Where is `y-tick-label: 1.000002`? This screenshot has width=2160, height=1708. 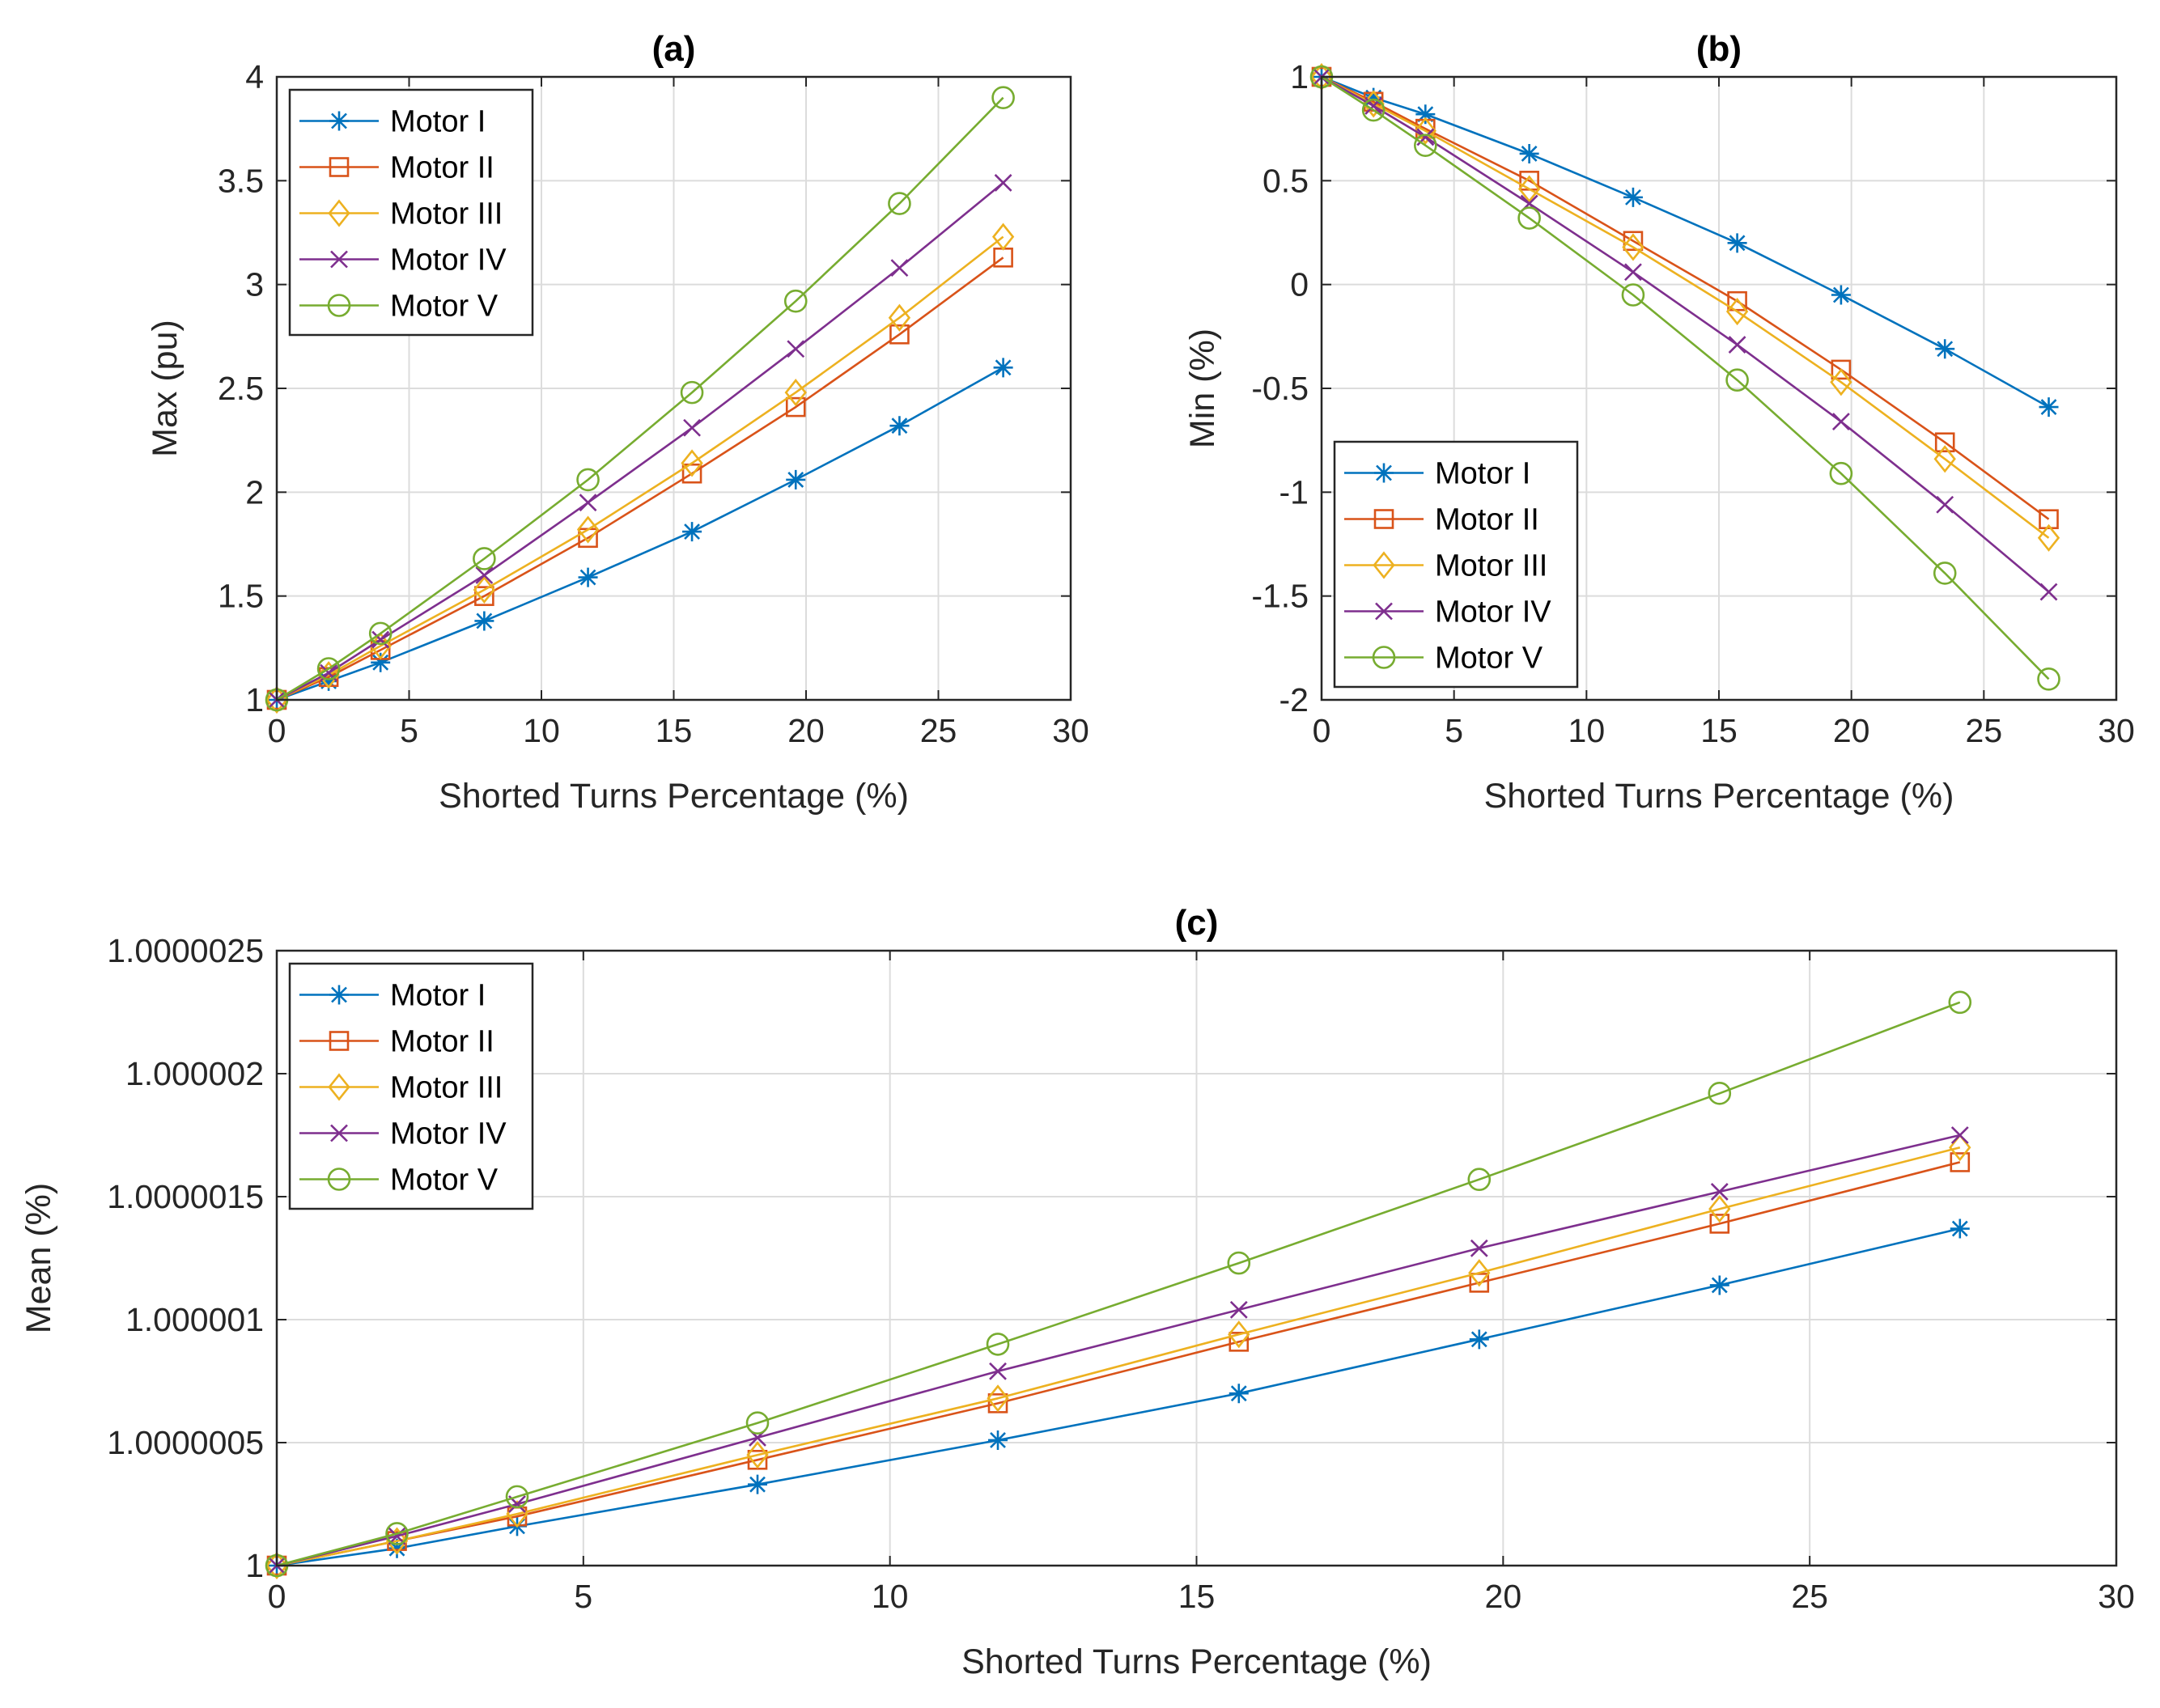 y-tick-label: 1.000002 is located at coordinates (194, 1073).